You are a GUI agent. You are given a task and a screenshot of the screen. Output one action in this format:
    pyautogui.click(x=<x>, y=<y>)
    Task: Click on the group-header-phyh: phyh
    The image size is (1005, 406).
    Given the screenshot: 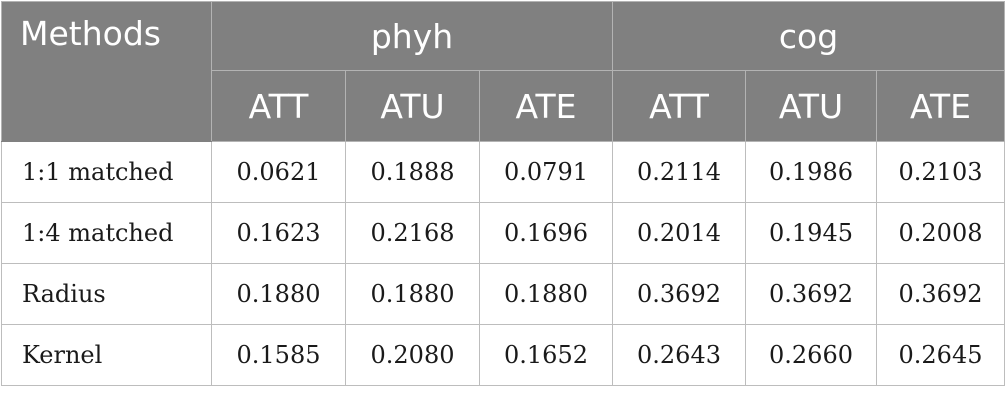 What is the action you would take?
    pyautogui.click(x=412, y=36)
    